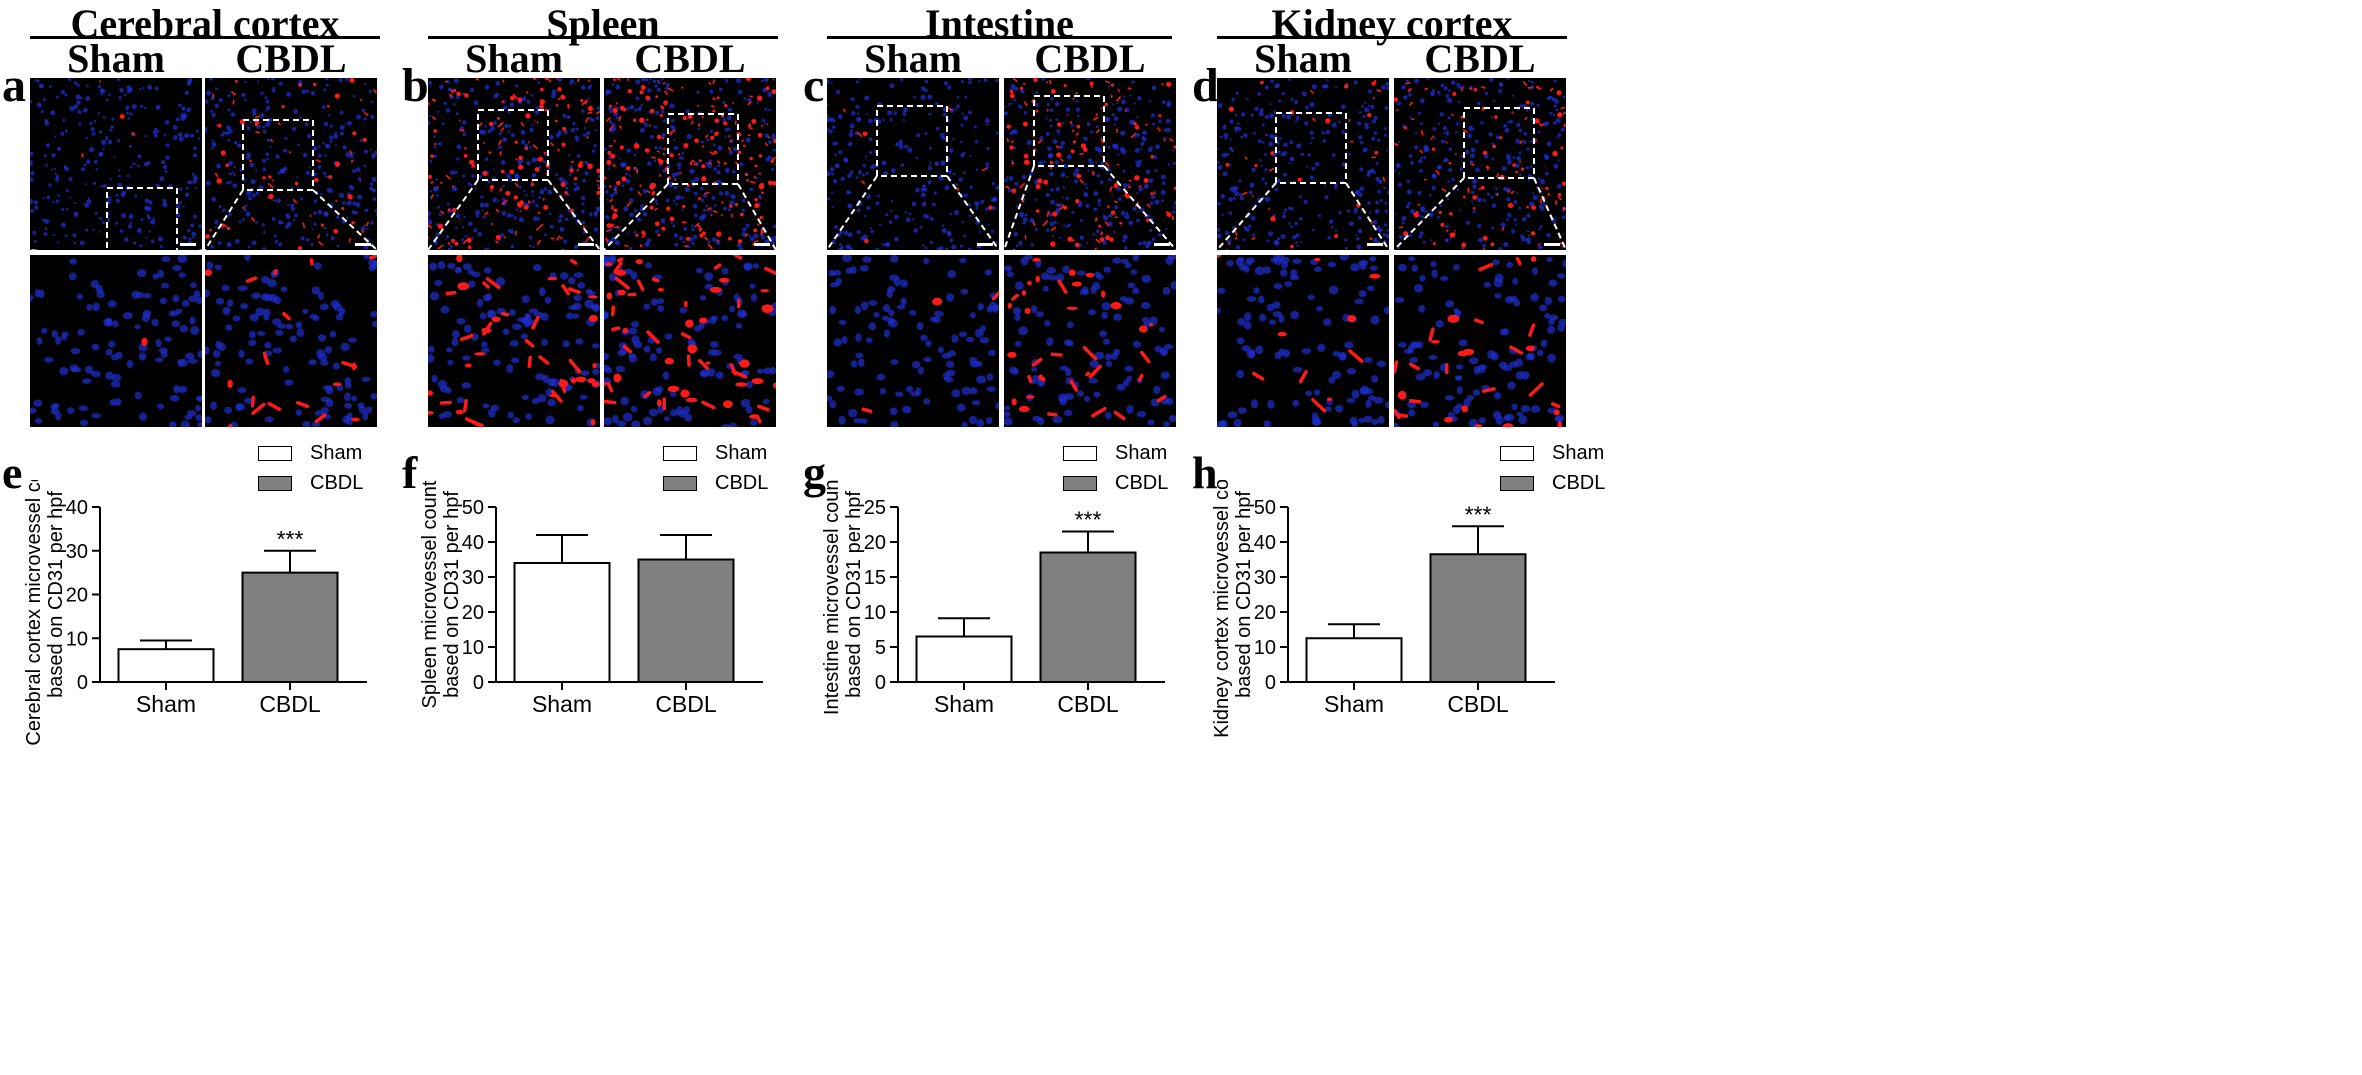  I want to click on chart-letter-f: f, so click(410, 472).